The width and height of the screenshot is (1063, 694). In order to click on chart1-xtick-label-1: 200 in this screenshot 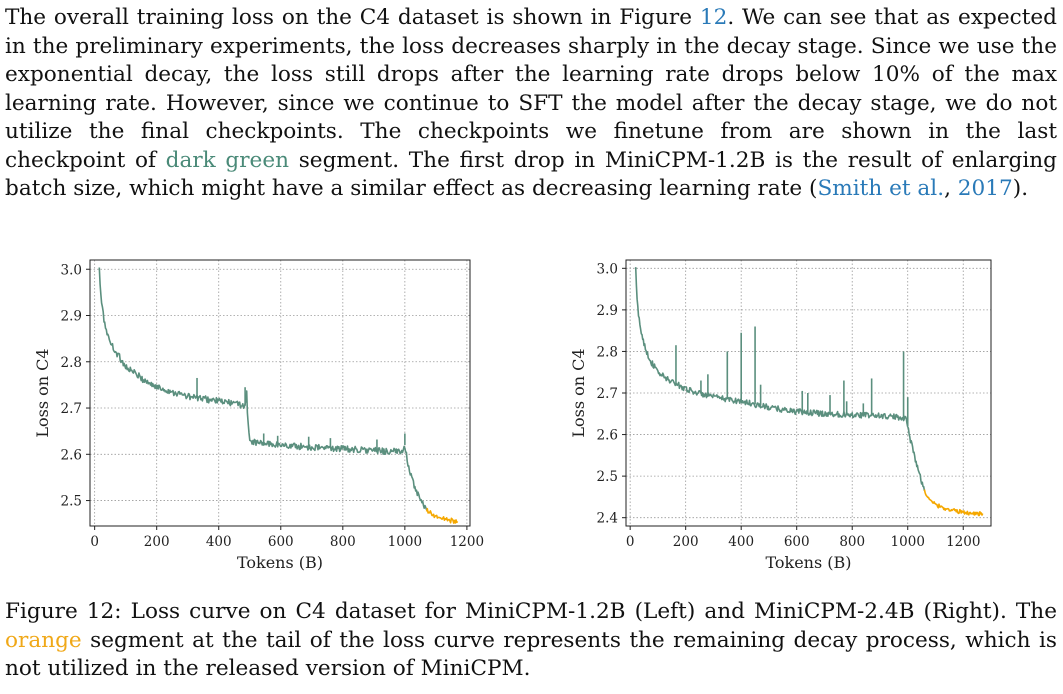, I will do `click(157, 542)`.